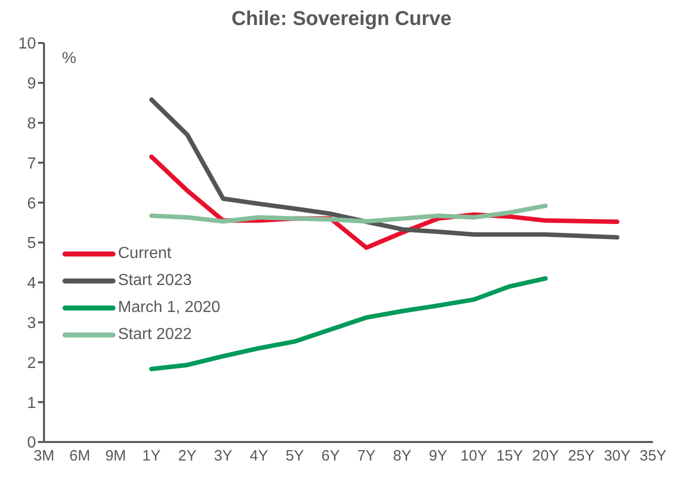 Image resolution: width=683 pixels, height=503 pixels. What do you see at coordinates (151, 456) in the screenshot?
I see `x-tick-label: 1Y` at bounding box center [151, 456].